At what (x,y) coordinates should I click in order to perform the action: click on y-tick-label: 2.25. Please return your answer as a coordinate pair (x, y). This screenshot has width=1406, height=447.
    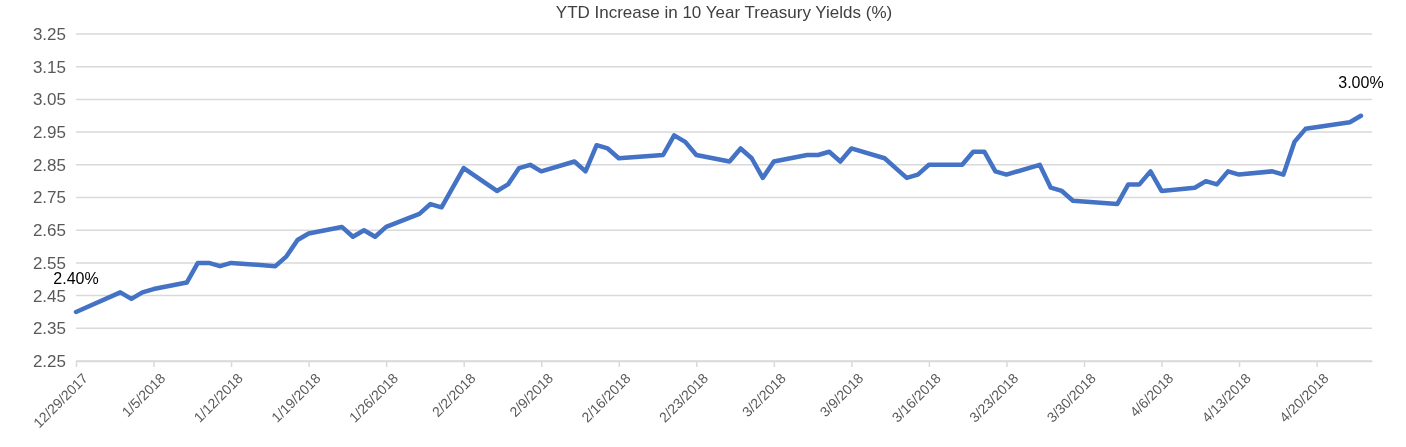
    Looking at the image, I should click on (49, 361).